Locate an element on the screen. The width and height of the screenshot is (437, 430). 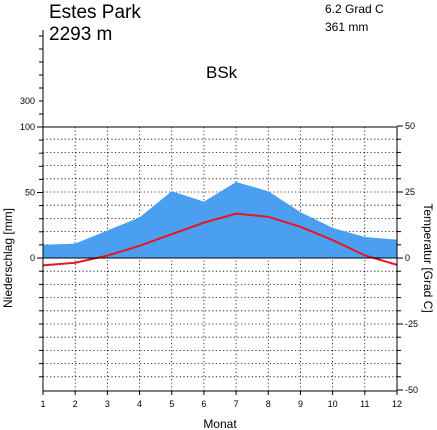
x-axis-label: Monat is located at coordinates (220, 423).